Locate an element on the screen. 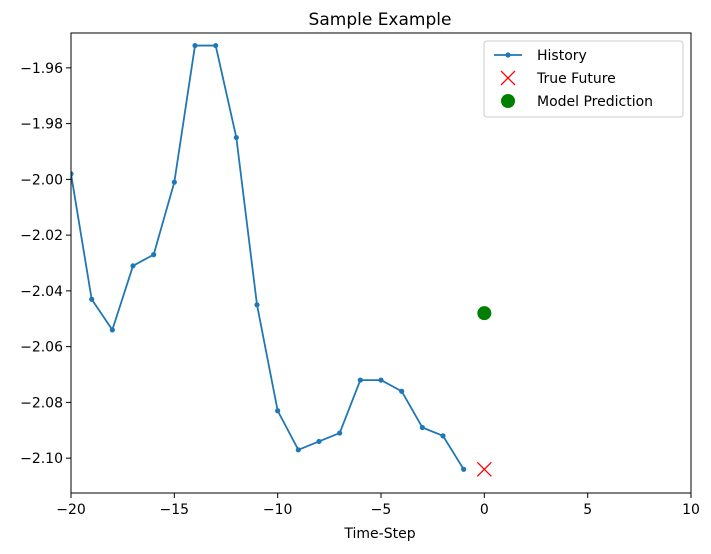 This screenshot has height=554, width=711. y-tick-label: −2.08 is located at coordinates (41, 403).